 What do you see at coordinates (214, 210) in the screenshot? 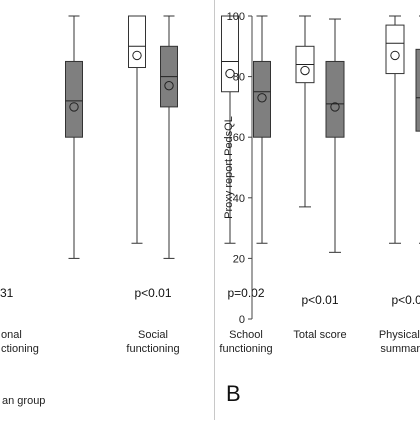
I see `panel-divider` at bounding box center [214, 210].